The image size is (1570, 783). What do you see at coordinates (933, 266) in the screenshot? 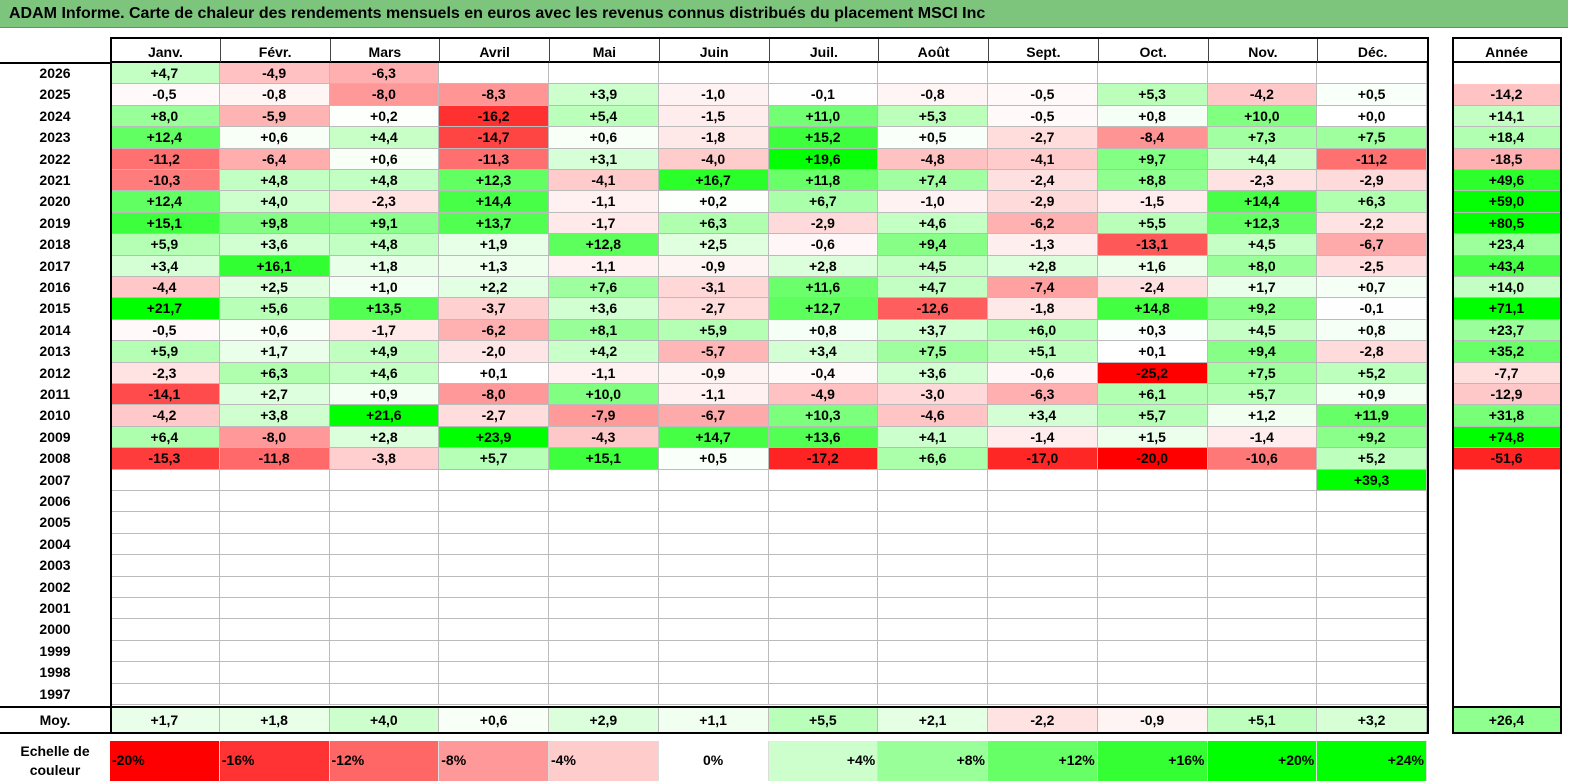
I see `heatmap-cell: +4,5` at bounding box center [933, 266].